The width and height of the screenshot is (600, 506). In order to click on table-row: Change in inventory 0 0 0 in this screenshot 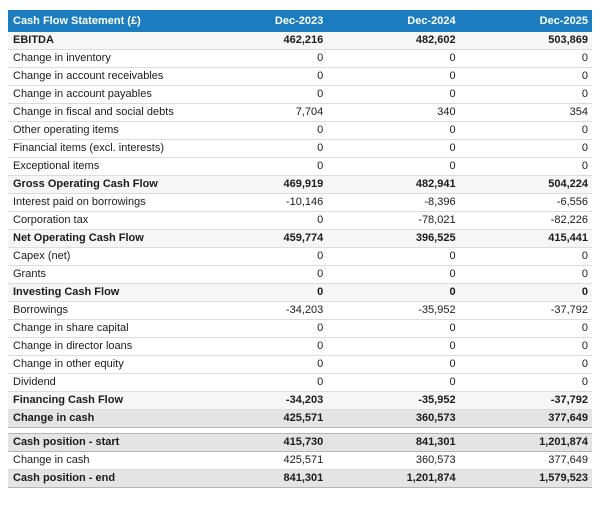, I will do `click(300, 58)`.